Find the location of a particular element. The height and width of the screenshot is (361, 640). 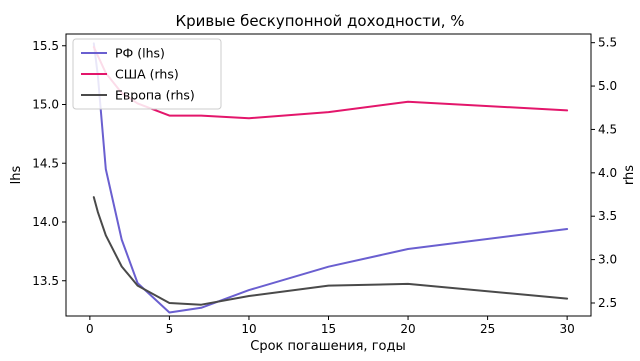

legend: РФ (lhs) США (rhs) Европа (rhs) is located at coordinates (147, 74).